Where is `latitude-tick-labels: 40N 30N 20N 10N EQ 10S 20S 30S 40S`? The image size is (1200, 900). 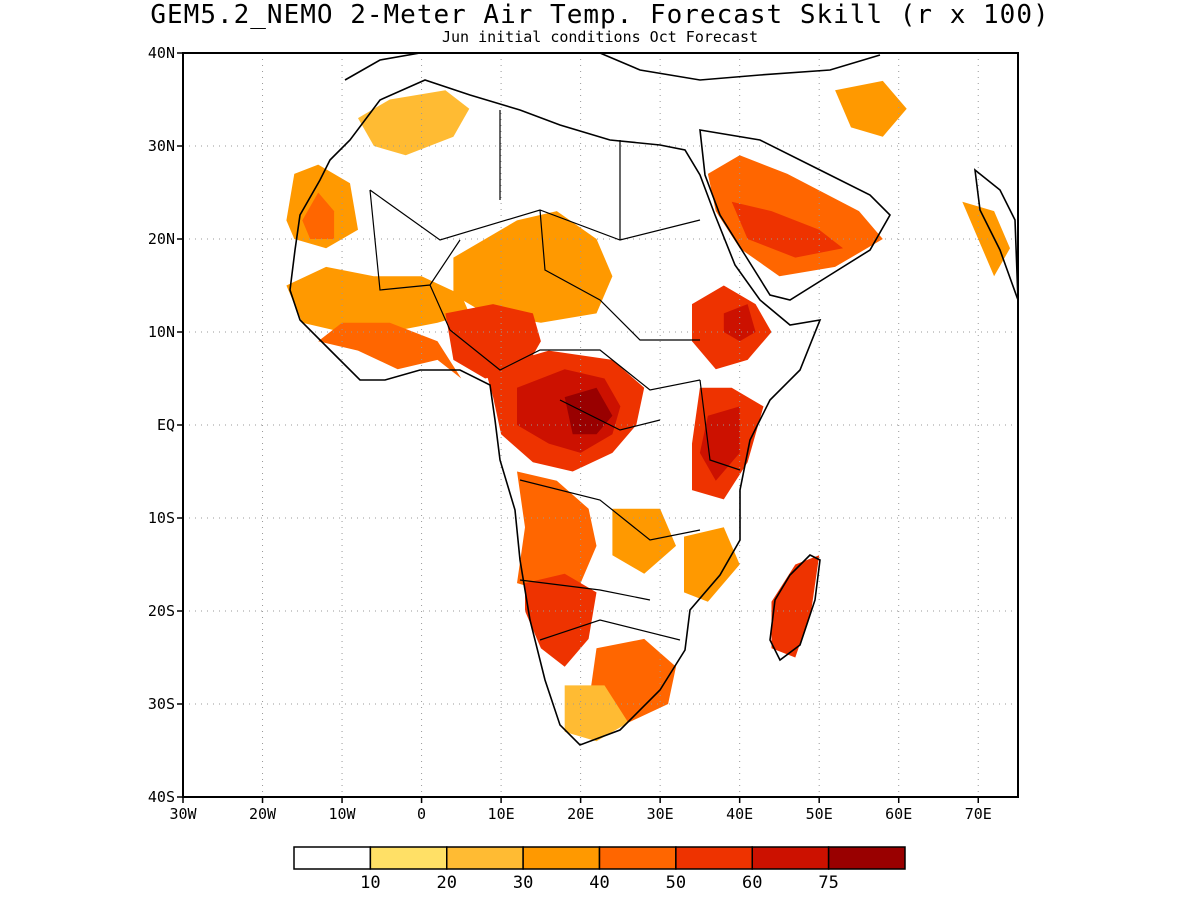
latitude-tick-labels: 40N 30N 20N 10N EQ 10S 20S 30S 40S is located at coordinates (165, 425).